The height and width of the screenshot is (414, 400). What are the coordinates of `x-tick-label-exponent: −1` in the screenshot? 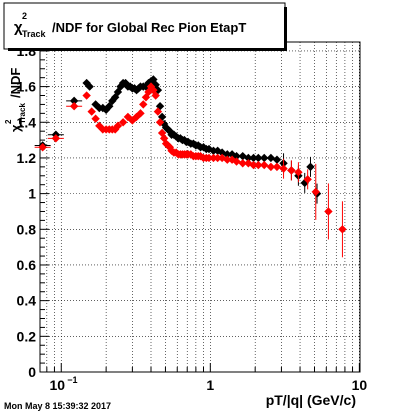 It's located at (72, 380).